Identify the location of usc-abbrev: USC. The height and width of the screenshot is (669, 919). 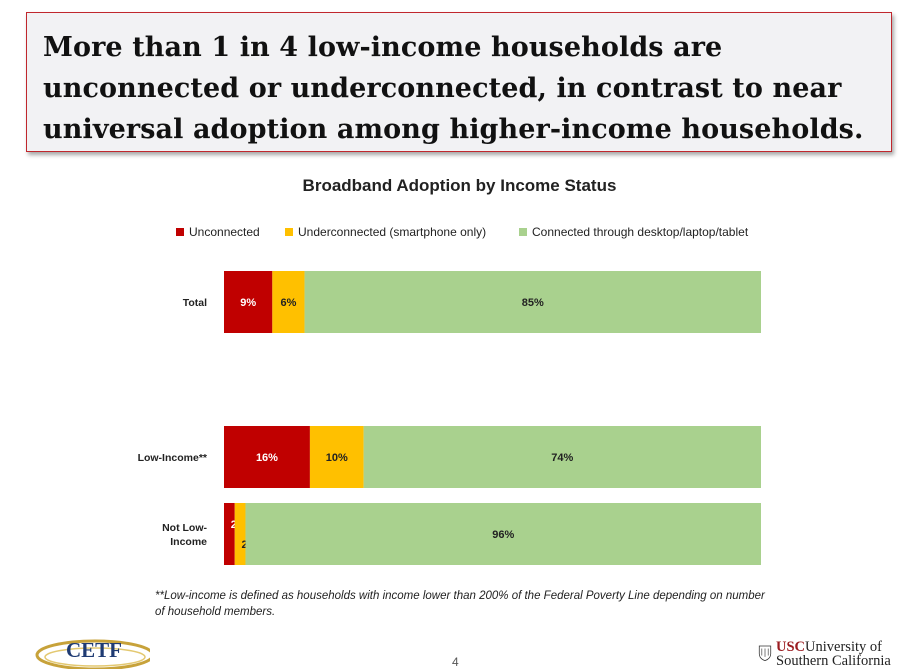
(791, 647).